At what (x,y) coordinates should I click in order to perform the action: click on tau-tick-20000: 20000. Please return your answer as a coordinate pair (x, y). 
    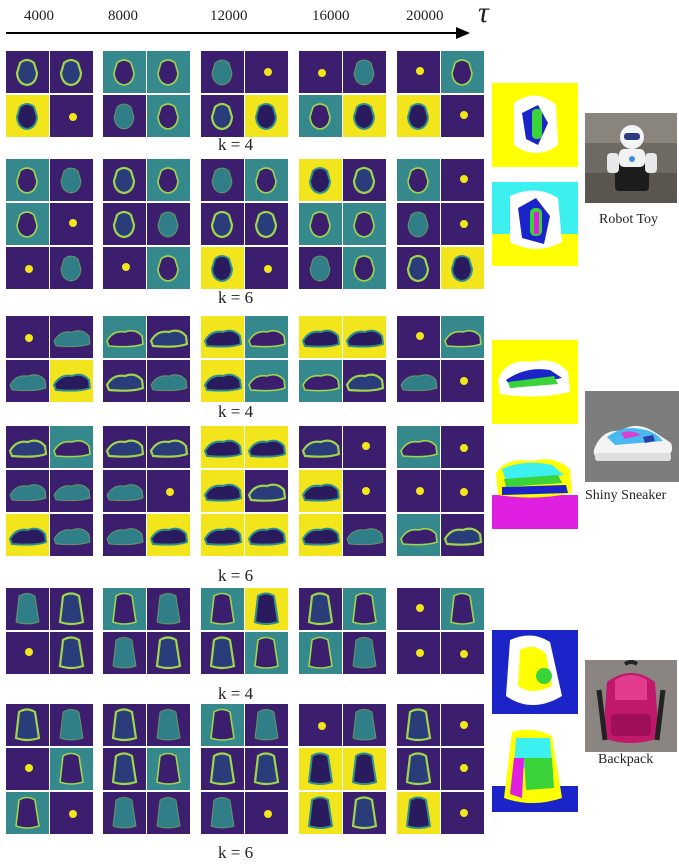
    Looking at the image, I should click on (425, 16).